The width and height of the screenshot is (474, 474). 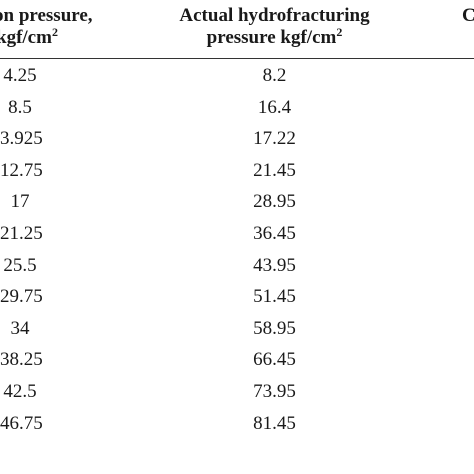 What do you see at coordinates (237, 58) in the screenshot?
I see `header-rule` at bounding box center [237, 58].